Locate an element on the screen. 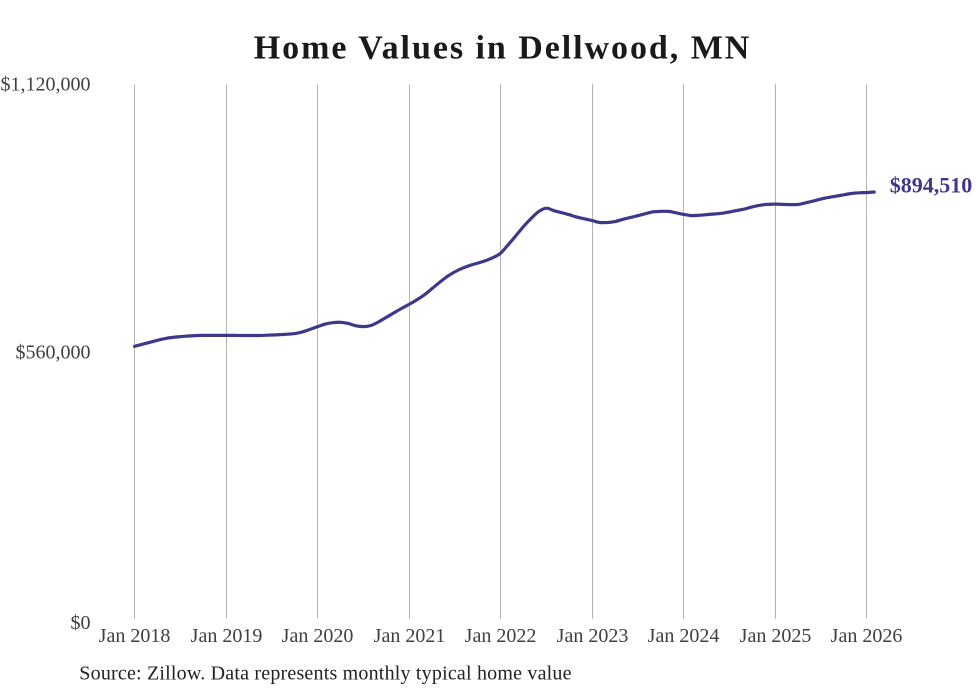 The width and height of the screenshot is (980, 699). svg-text: Jan 2019 is located at coordinates (227, 636).